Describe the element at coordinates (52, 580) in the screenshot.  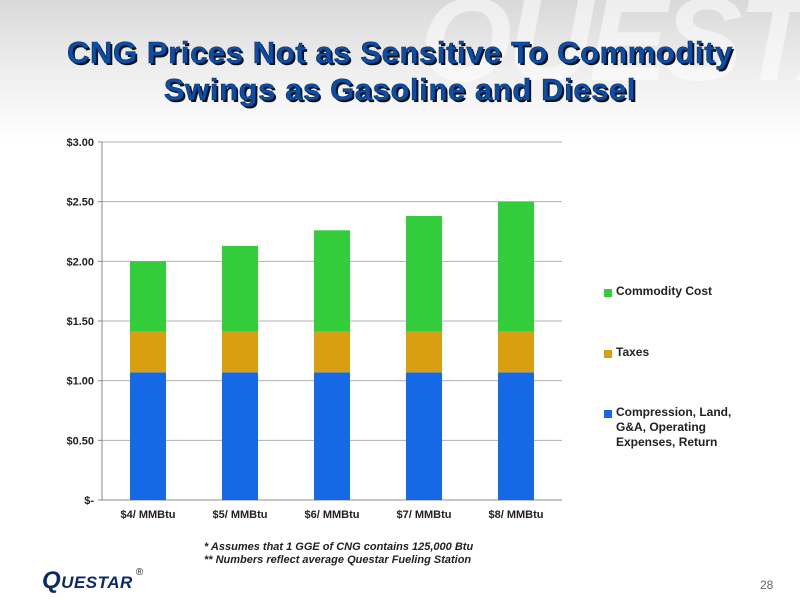
I see `logo-initial: Q` at that location.